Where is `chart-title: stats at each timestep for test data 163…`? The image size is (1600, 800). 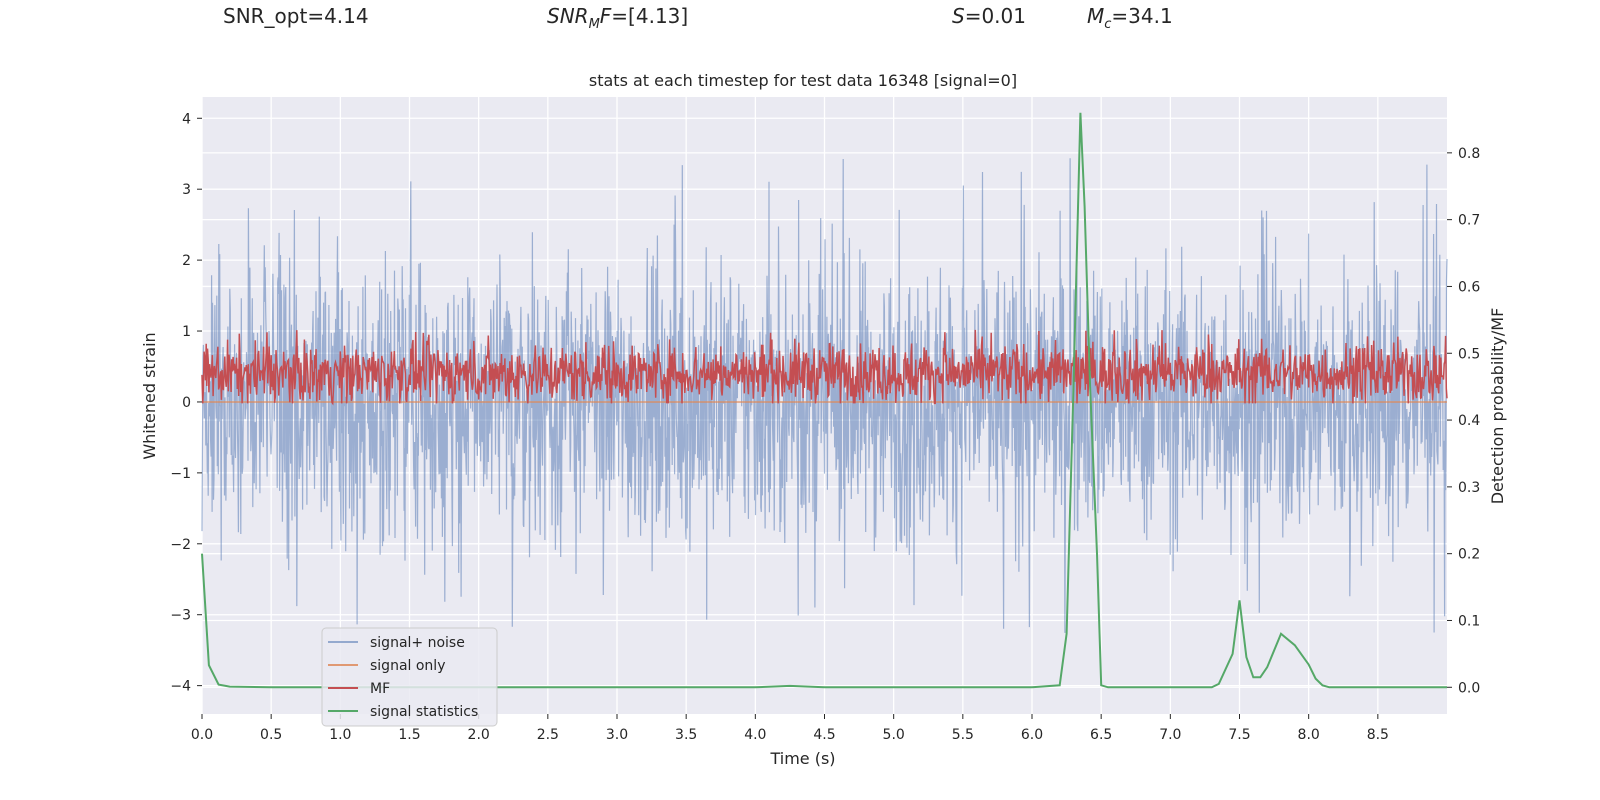 chart-title: stats at each timestep for test data 163… is located at coordinates (803, 80).